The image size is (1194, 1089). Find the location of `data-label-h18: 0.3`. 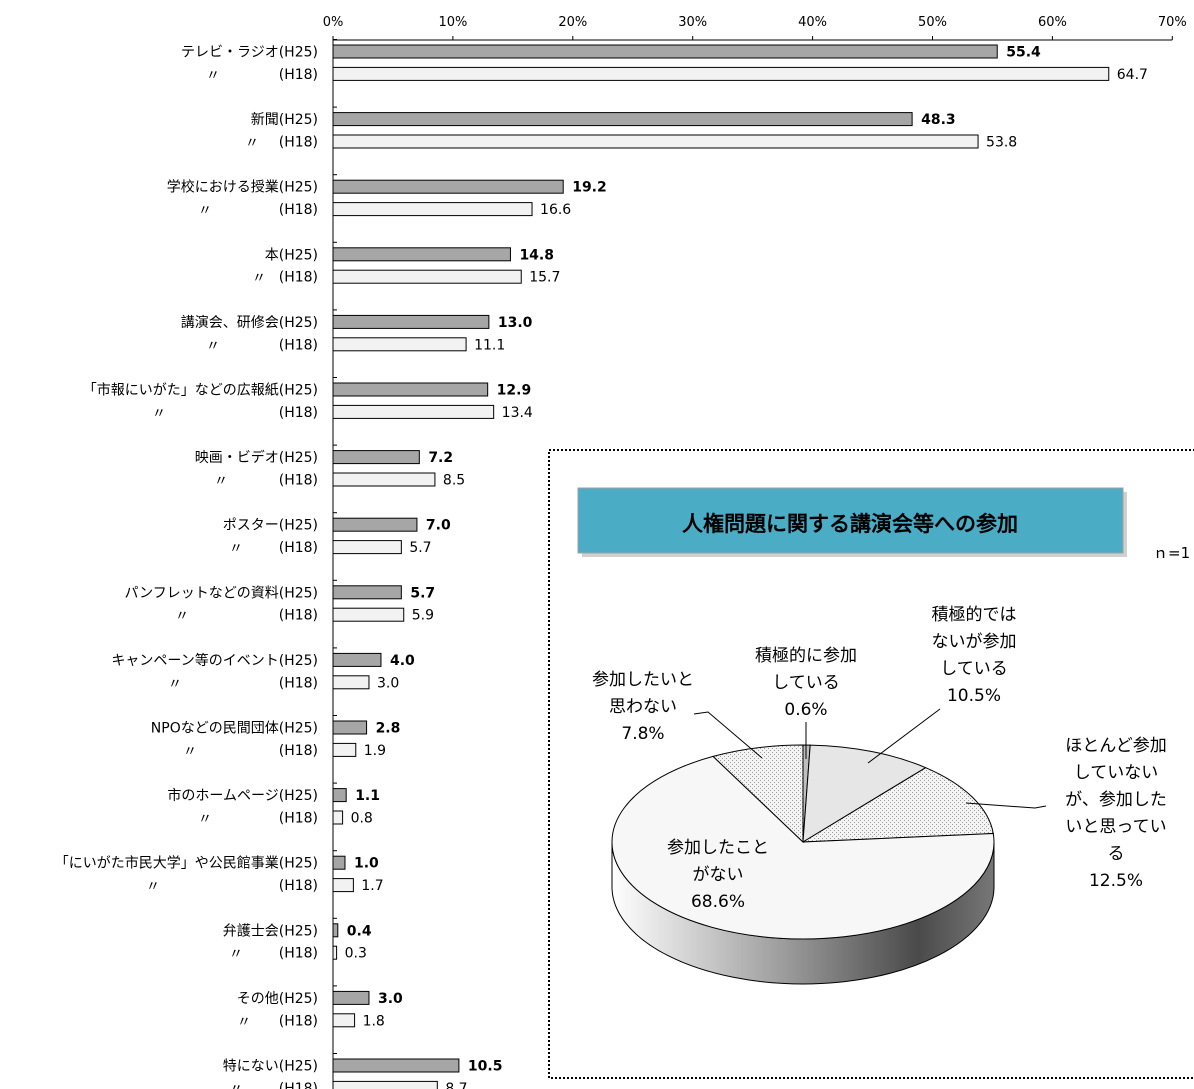

data-label-h18: 0.3 is located at coordinates (356, 954).